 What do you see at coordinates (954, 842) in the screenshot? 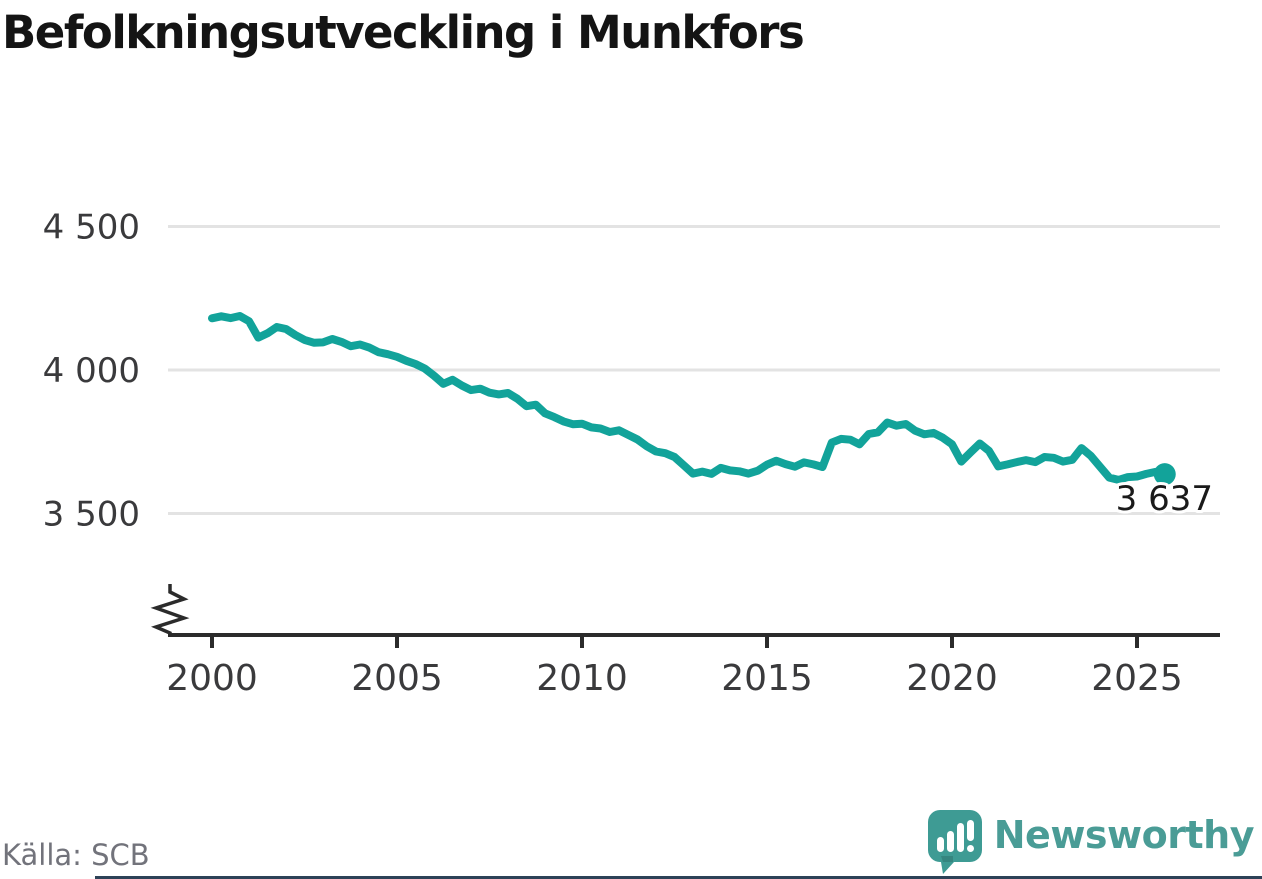
I see `newsworthy-logo-icon` at bounding box center [954, 842].